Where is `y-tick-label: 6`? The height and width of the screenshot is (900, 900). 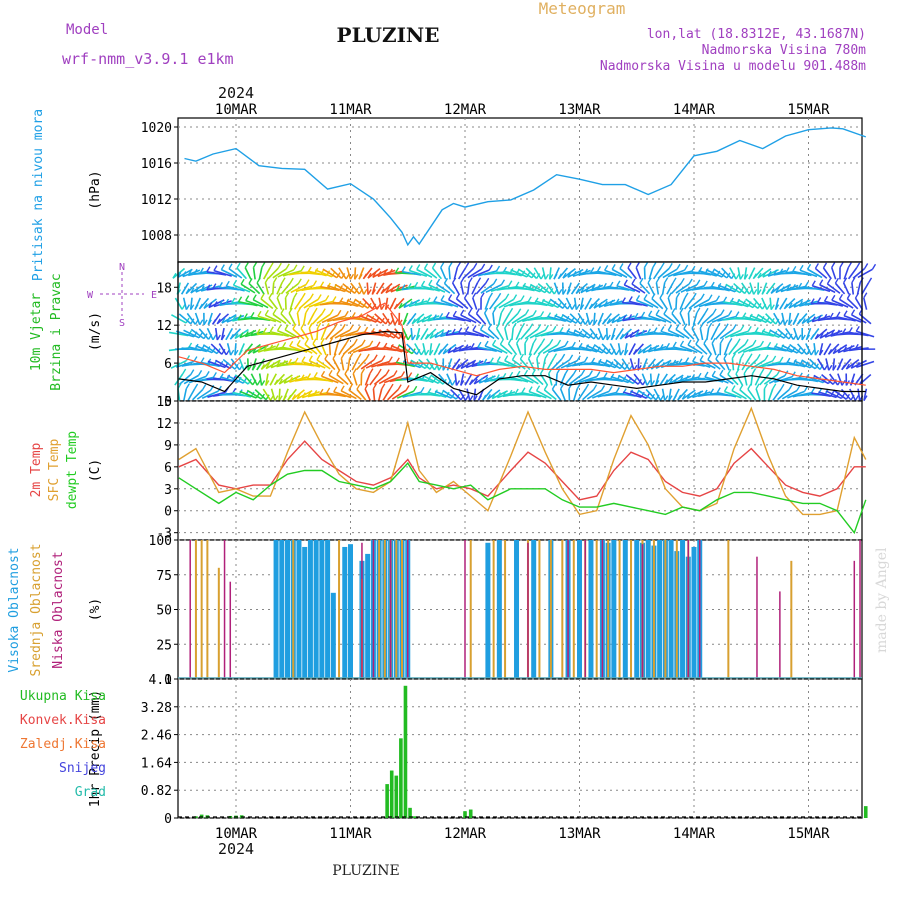 y-tick-label: 6 is located at coordinates (168, 364).